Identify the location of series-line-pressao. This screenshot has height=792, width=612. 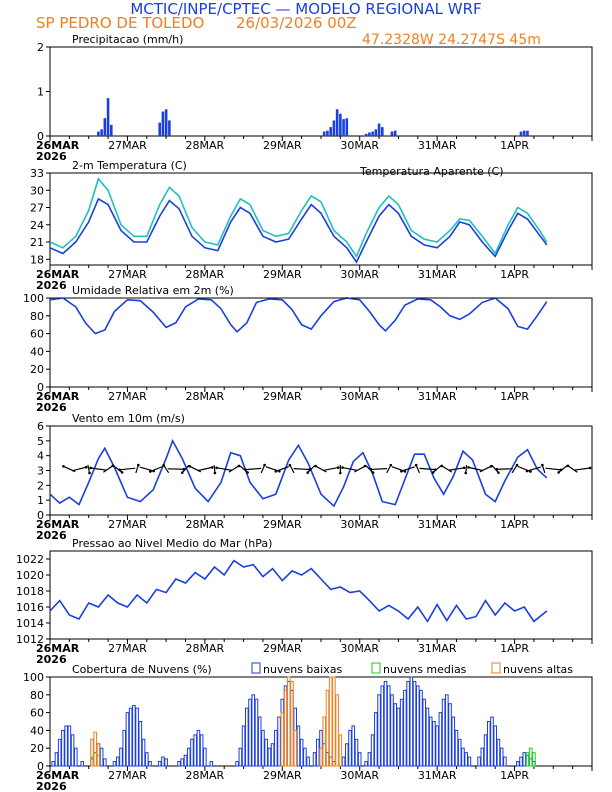
(298, 591).